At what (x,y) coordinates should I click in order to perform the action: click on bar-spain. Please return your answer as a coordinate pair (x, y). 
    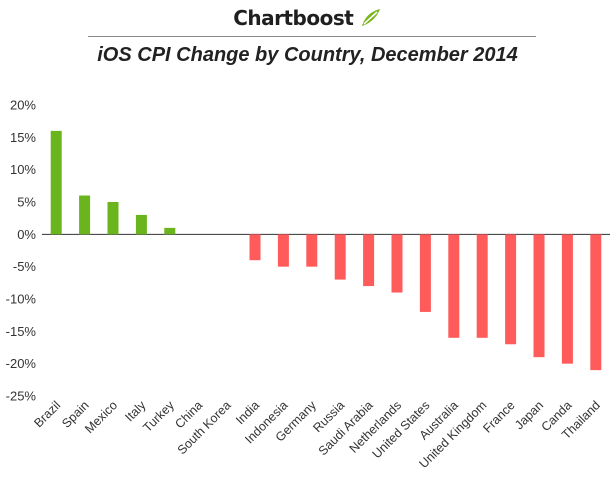
    Looking at the image, I should click on (85, 215).